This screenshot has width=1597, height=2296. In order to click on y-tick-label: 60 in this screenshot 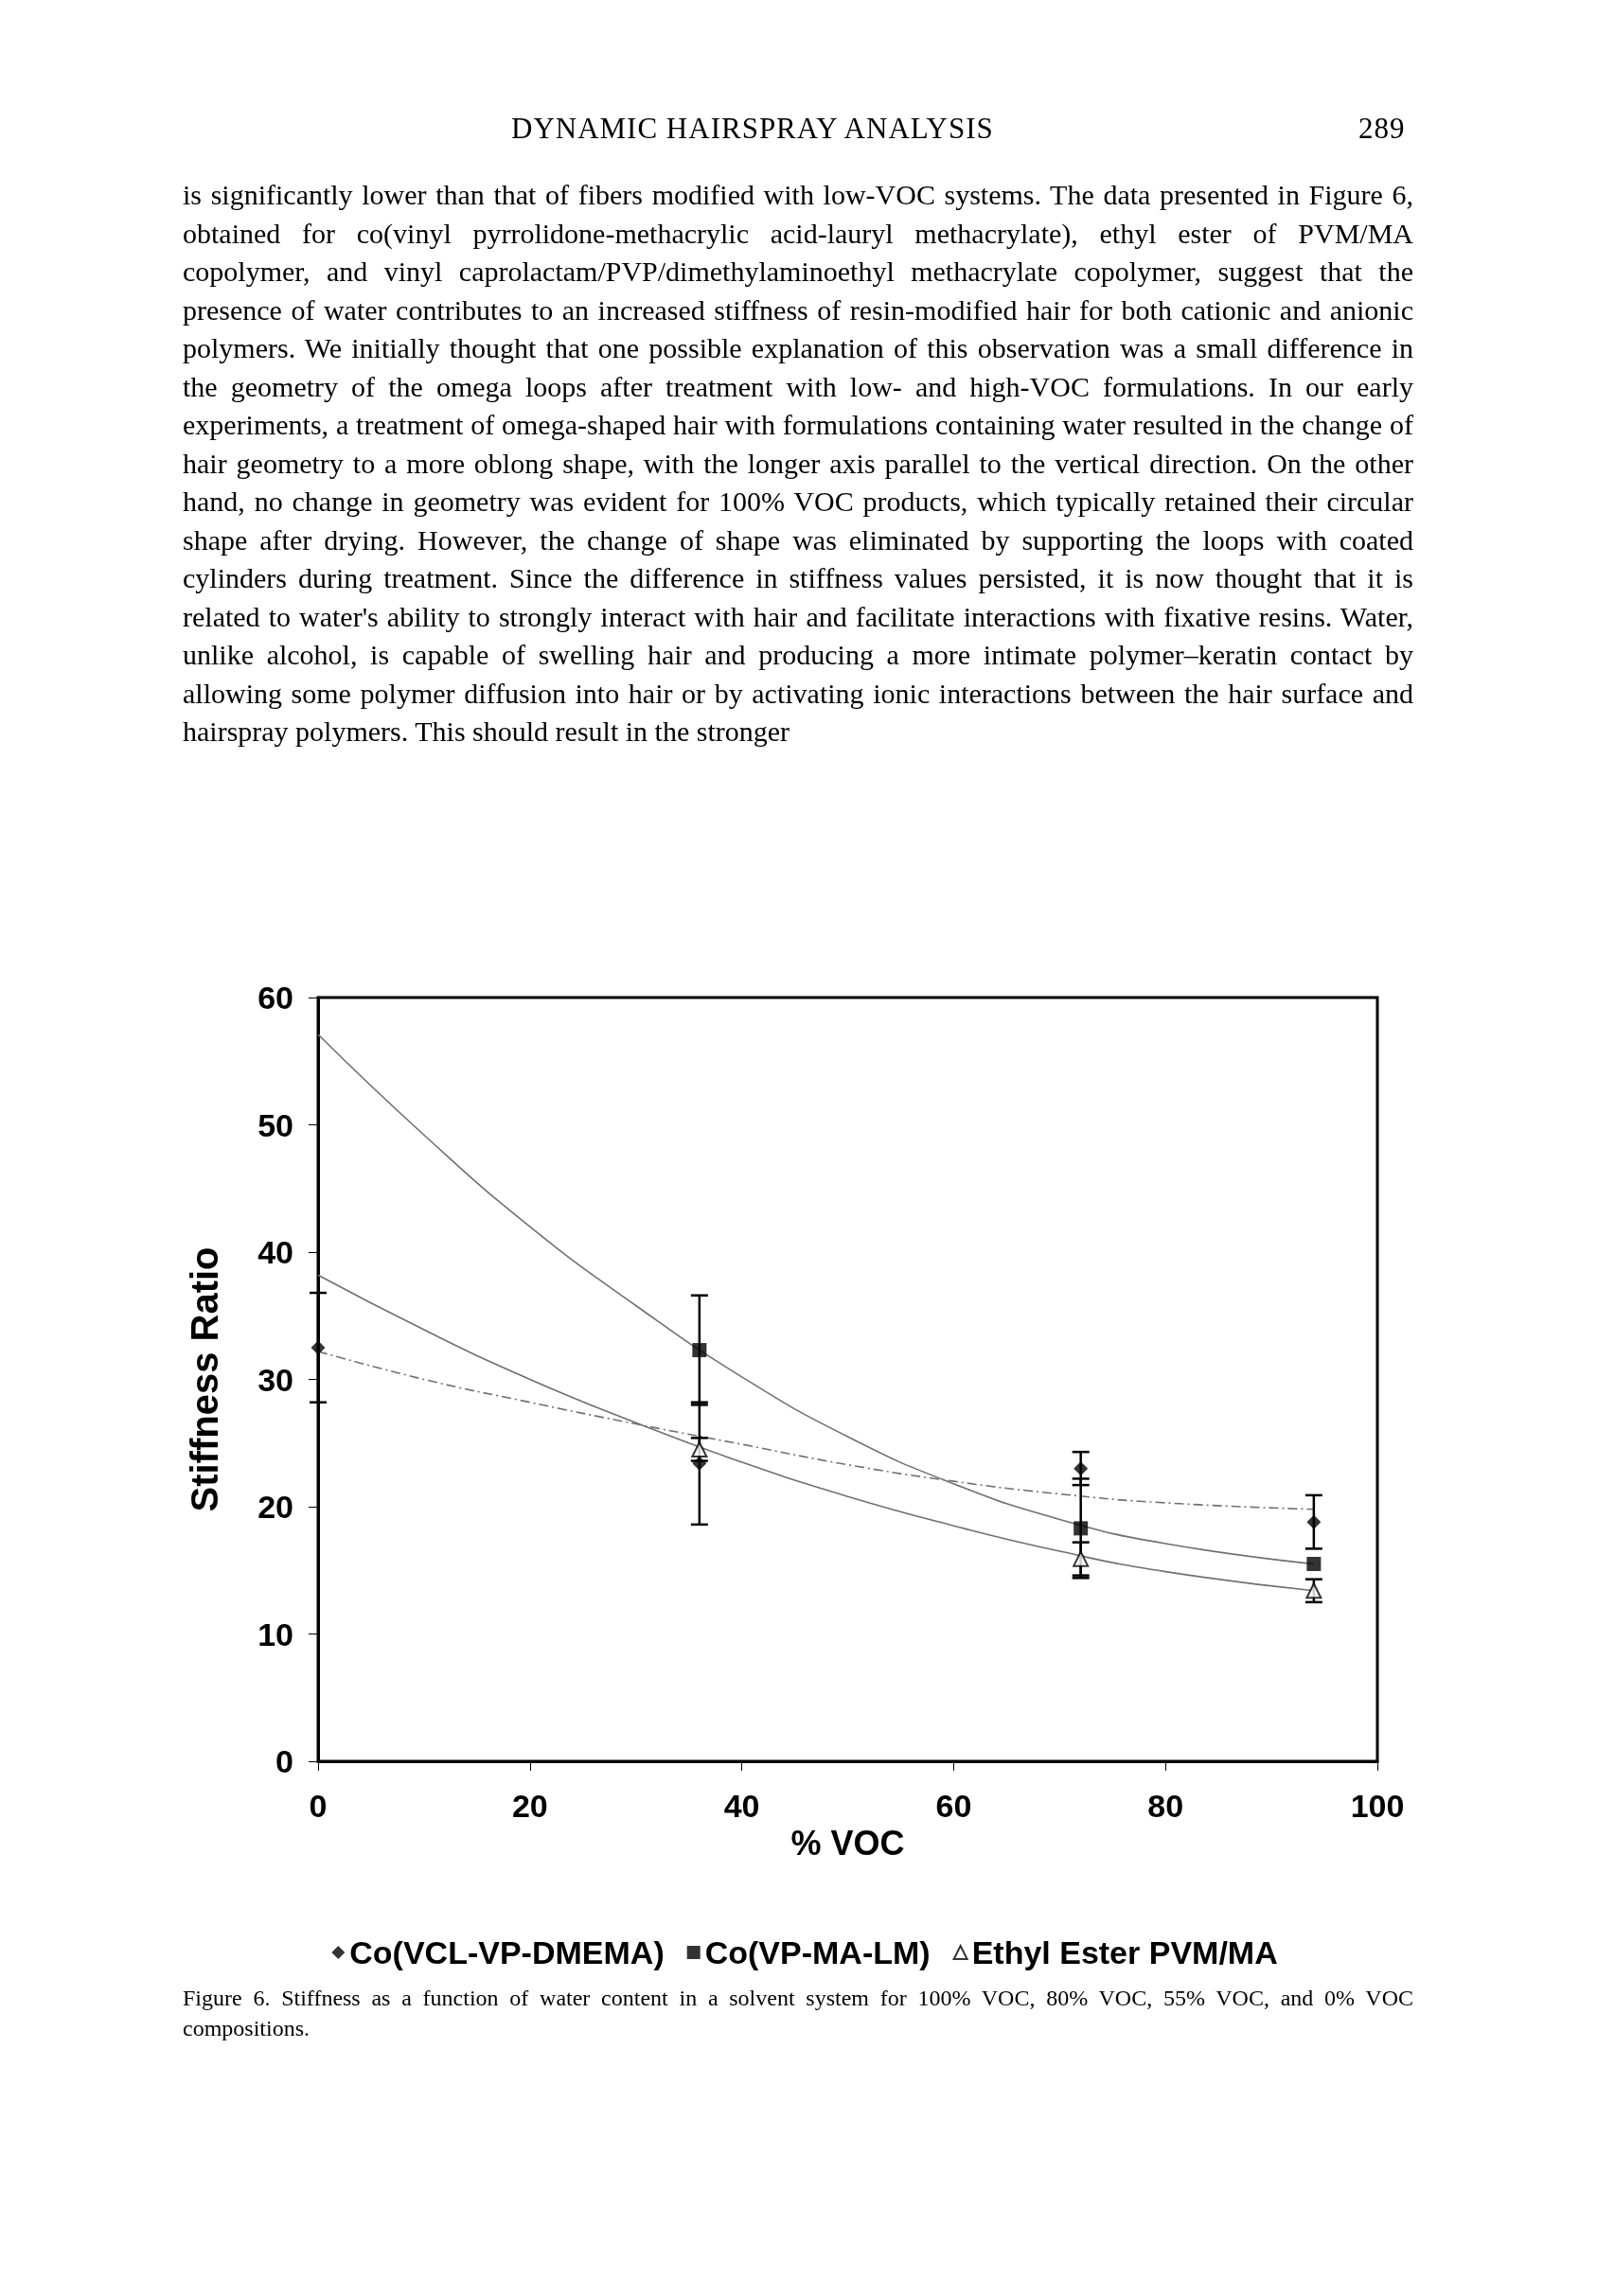, I will do `click(275, 998)`.